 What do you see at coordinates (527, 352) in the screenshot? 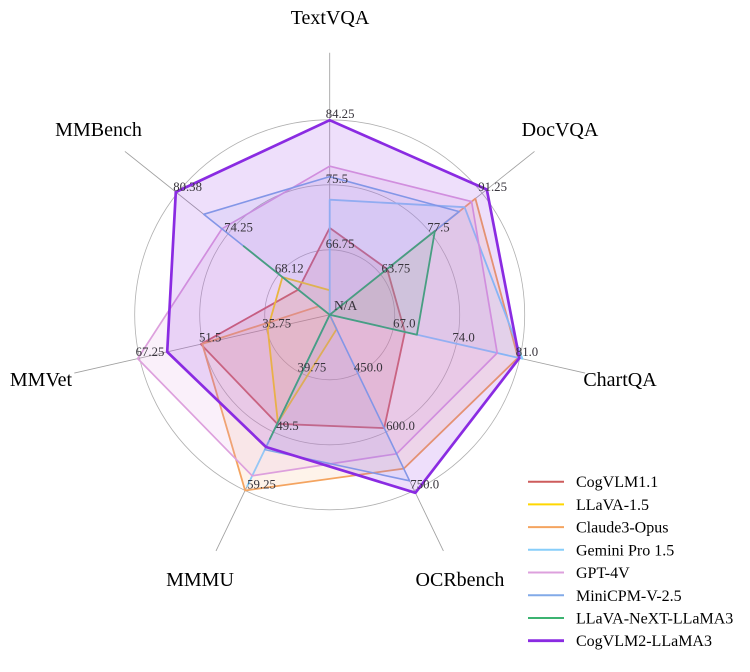
I see `svg-text: 81.0` at bounding box center [527, 352].